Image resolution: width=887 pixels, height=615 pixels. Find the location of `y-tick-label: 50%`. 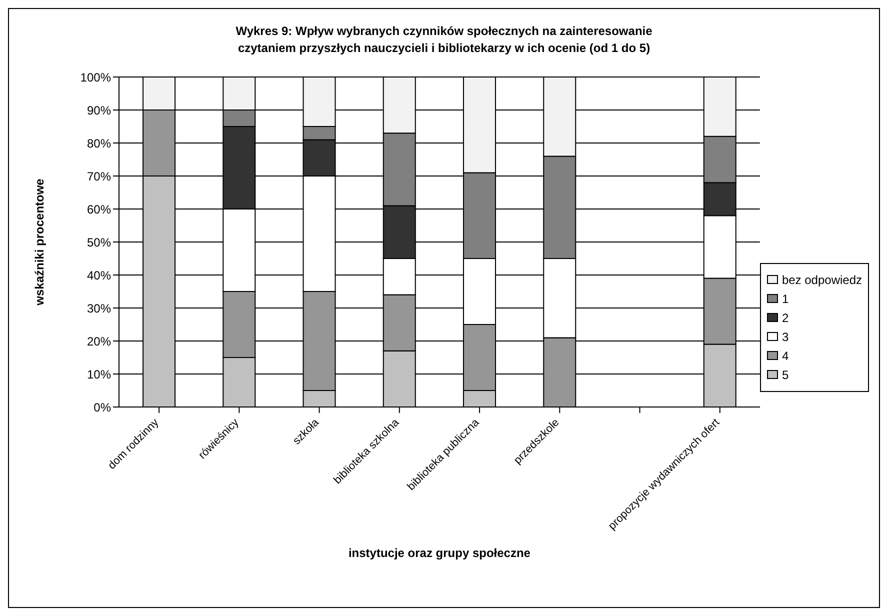

y-tick-label: 50% is located at coordinates (99, 242).